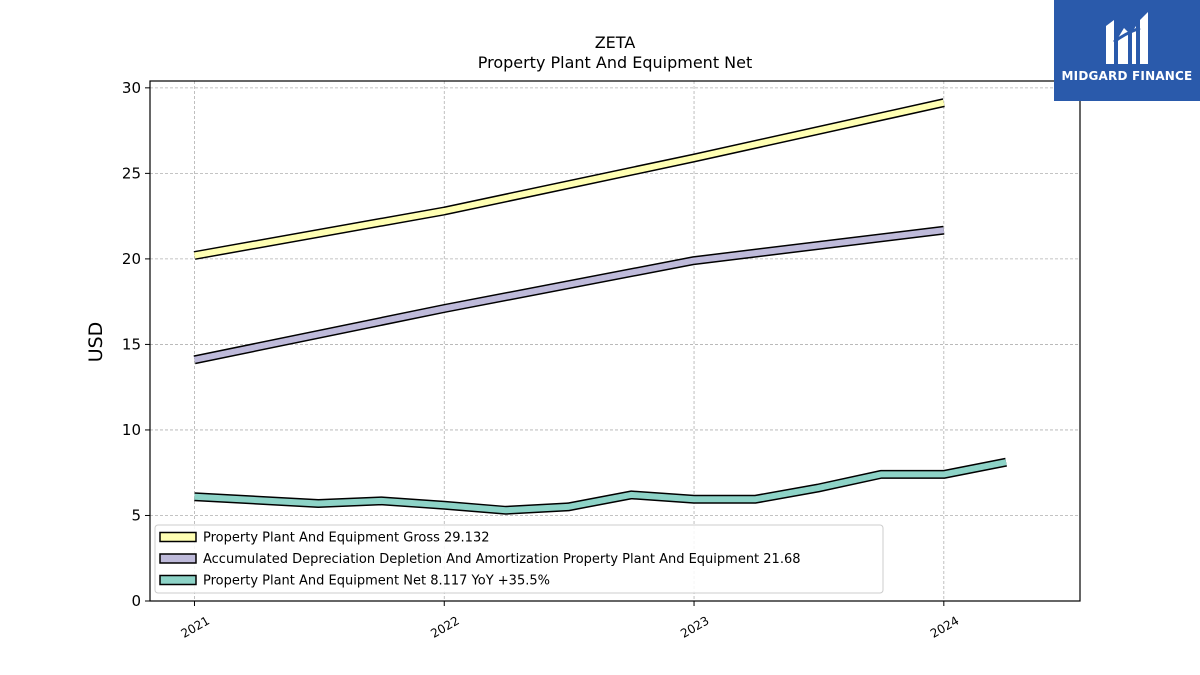  Describe the element at coordinates (131, 344) in the screenshot. I see `y-tick-label: 15` at that location.